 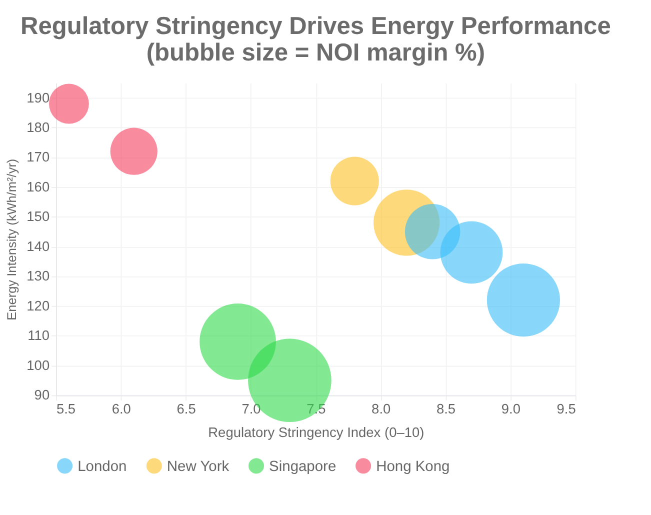 I want to click on y-tick-label: 140, so click(x=38, y=246).